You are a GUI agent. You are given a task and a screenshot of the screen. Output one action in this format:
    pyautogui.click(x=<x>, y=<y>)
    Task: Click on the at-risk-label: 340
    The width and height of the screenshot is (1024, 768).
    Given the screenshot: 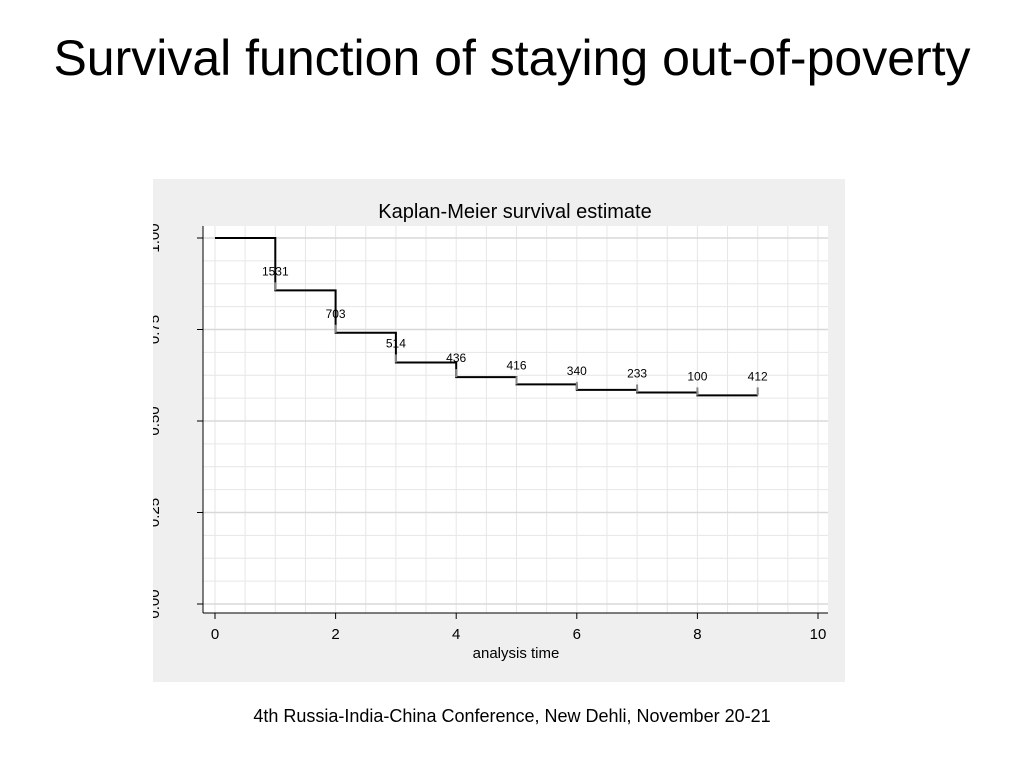 What is the action you would take?
    pyautogui.click(x=577, y=371)
    